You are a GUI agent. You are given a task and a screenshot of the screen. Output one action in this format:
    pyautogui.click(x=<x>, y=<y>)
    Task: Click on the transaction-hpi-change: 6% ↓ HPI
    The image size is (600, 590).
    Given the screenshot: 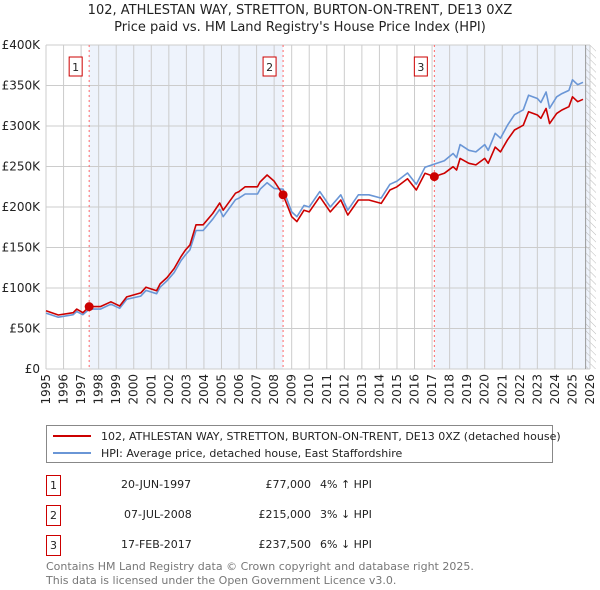 What is the action you would take?
    pyautogui.click(x=346, y=544)
    